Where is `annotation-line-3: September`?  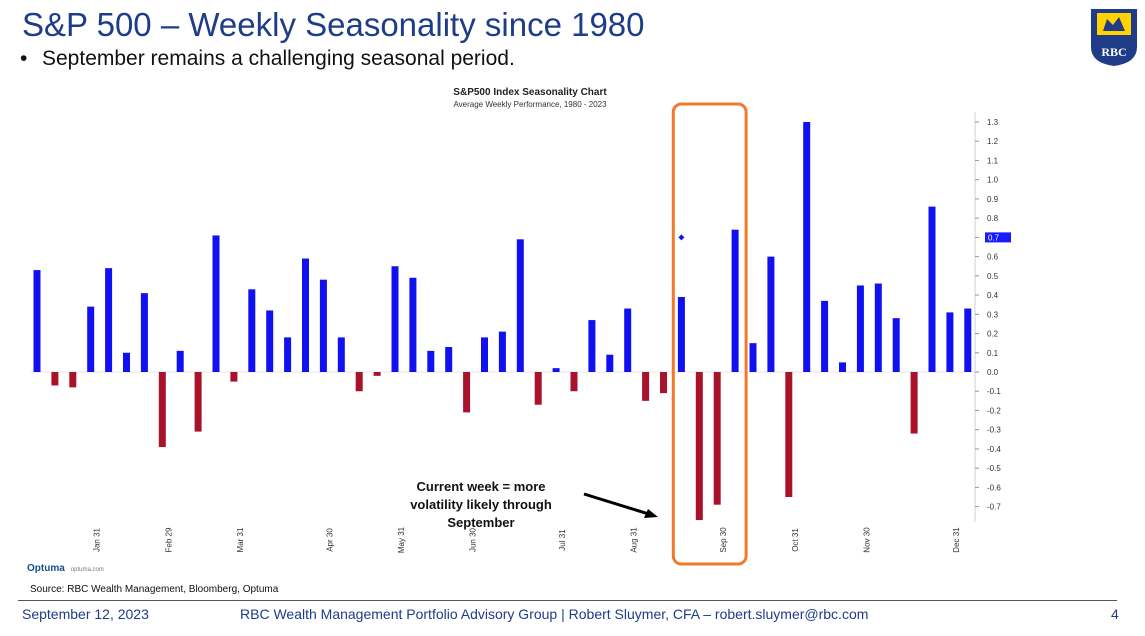
annotation-line-3: September is located at coordinates (481, 522).